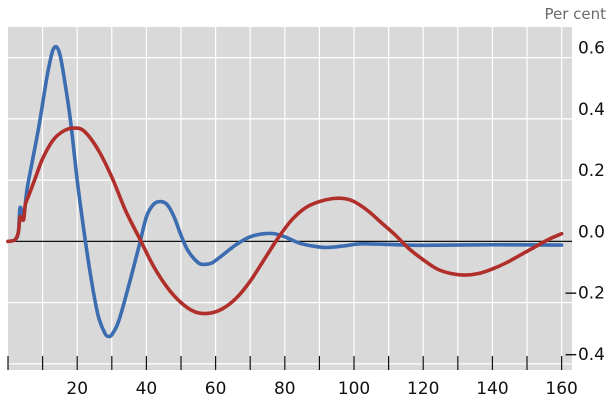  Describe the element at coordinates (77, 389) in the screenshot. I see `x-tick-label: 20` at that location.